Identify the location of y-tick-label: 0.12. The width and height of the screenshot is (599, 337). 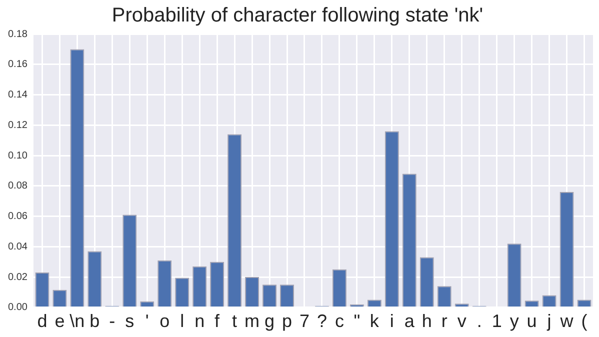
(18, 125).